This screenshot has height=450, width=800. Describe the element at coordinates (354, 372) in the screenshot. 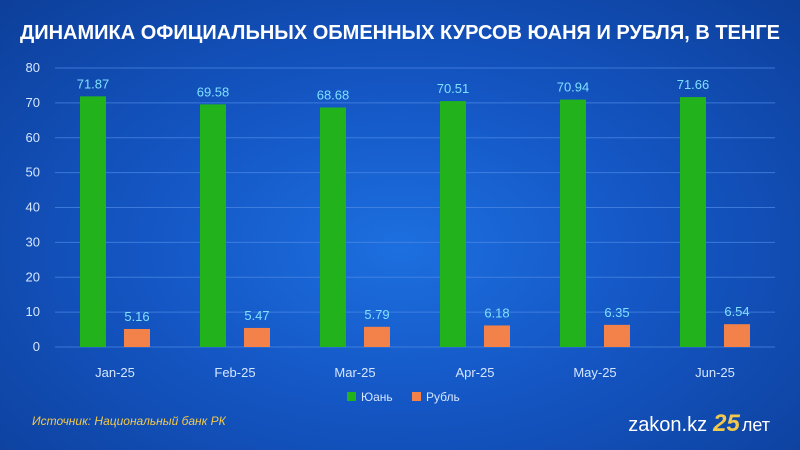

I see `x-tick-label: Mar-25` at that location.